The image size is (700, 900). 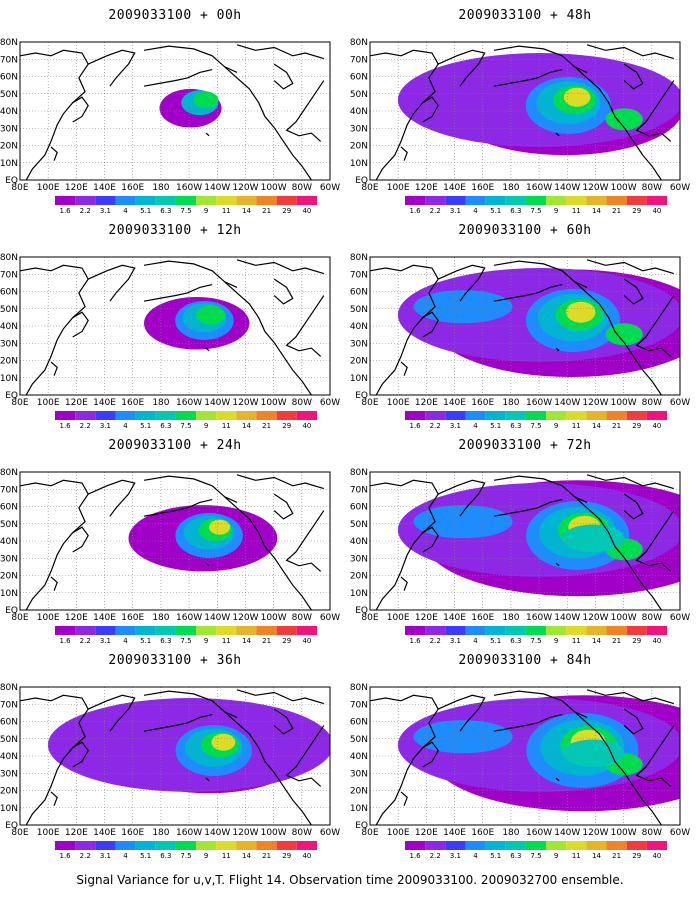 What do you see at coordinates (160, 833) in the screenshot?
I see `lon-label: 180` at bounding box center [160, 833].